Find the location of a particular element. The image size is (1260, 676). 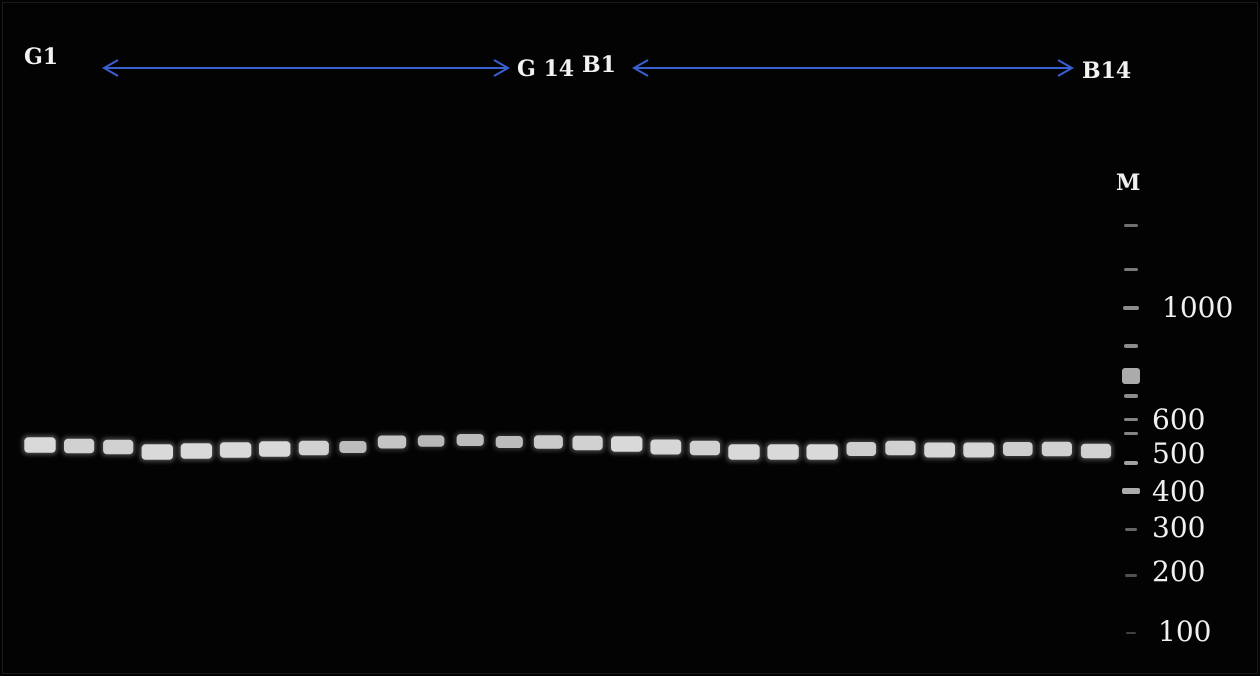

size-label-100: 100 is located at coordinates (1185, 631).